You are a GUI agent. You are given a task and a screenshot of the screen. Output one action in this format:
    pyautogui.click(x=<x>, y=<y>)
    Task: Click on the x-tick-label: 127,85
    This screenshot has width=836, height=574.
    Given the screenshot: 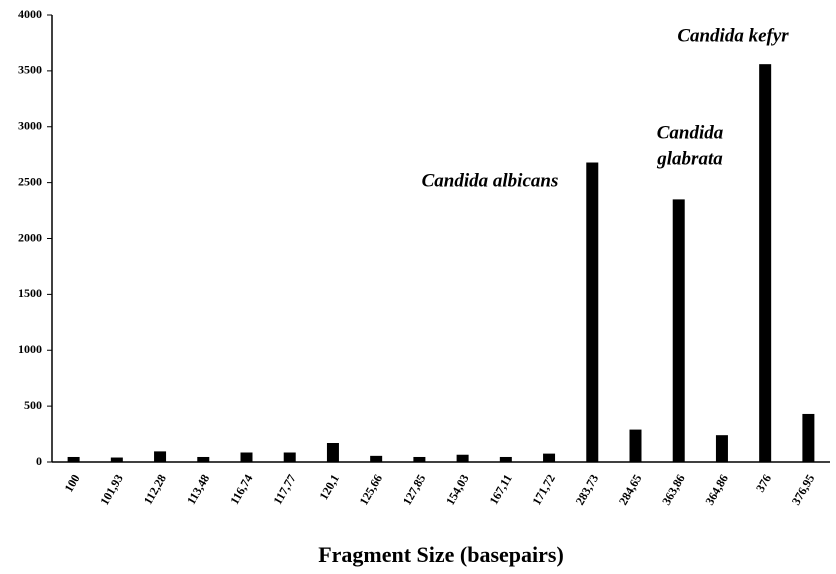 What is the action you would take?
    pyautogui.click(x=414, y=490)
    